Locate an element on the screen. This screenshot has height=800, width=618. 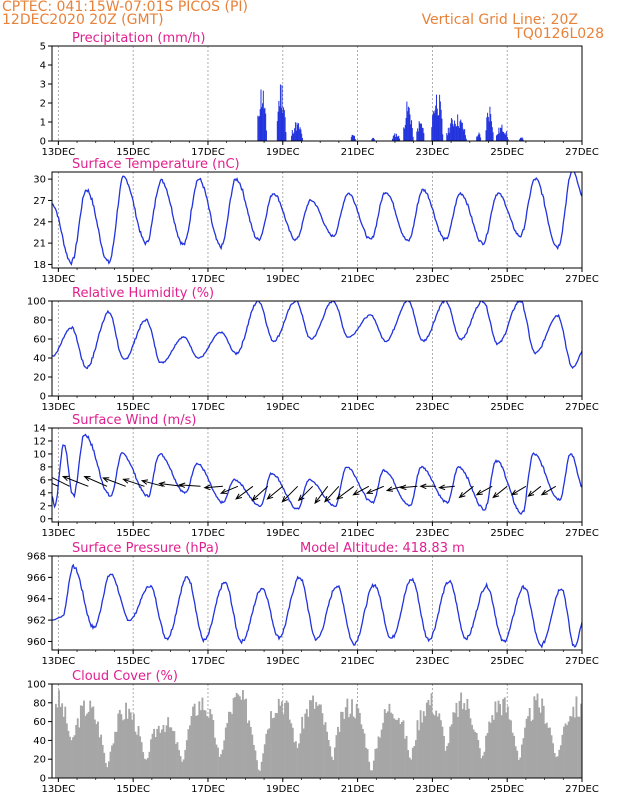
x-tick-label: 27DEC is located at coordinates (582, 152).